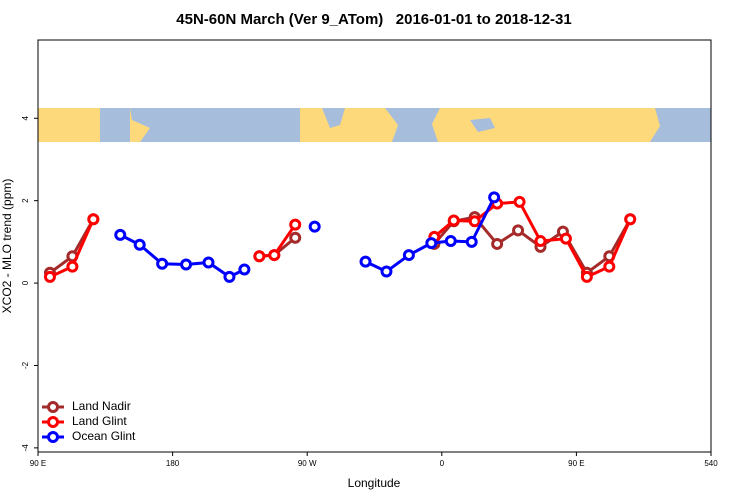 This screenshot has width=750, height=500. Describe the element at coordinates (25, 200) in the screenshot. I see `y-tick-label: 2` at that location.